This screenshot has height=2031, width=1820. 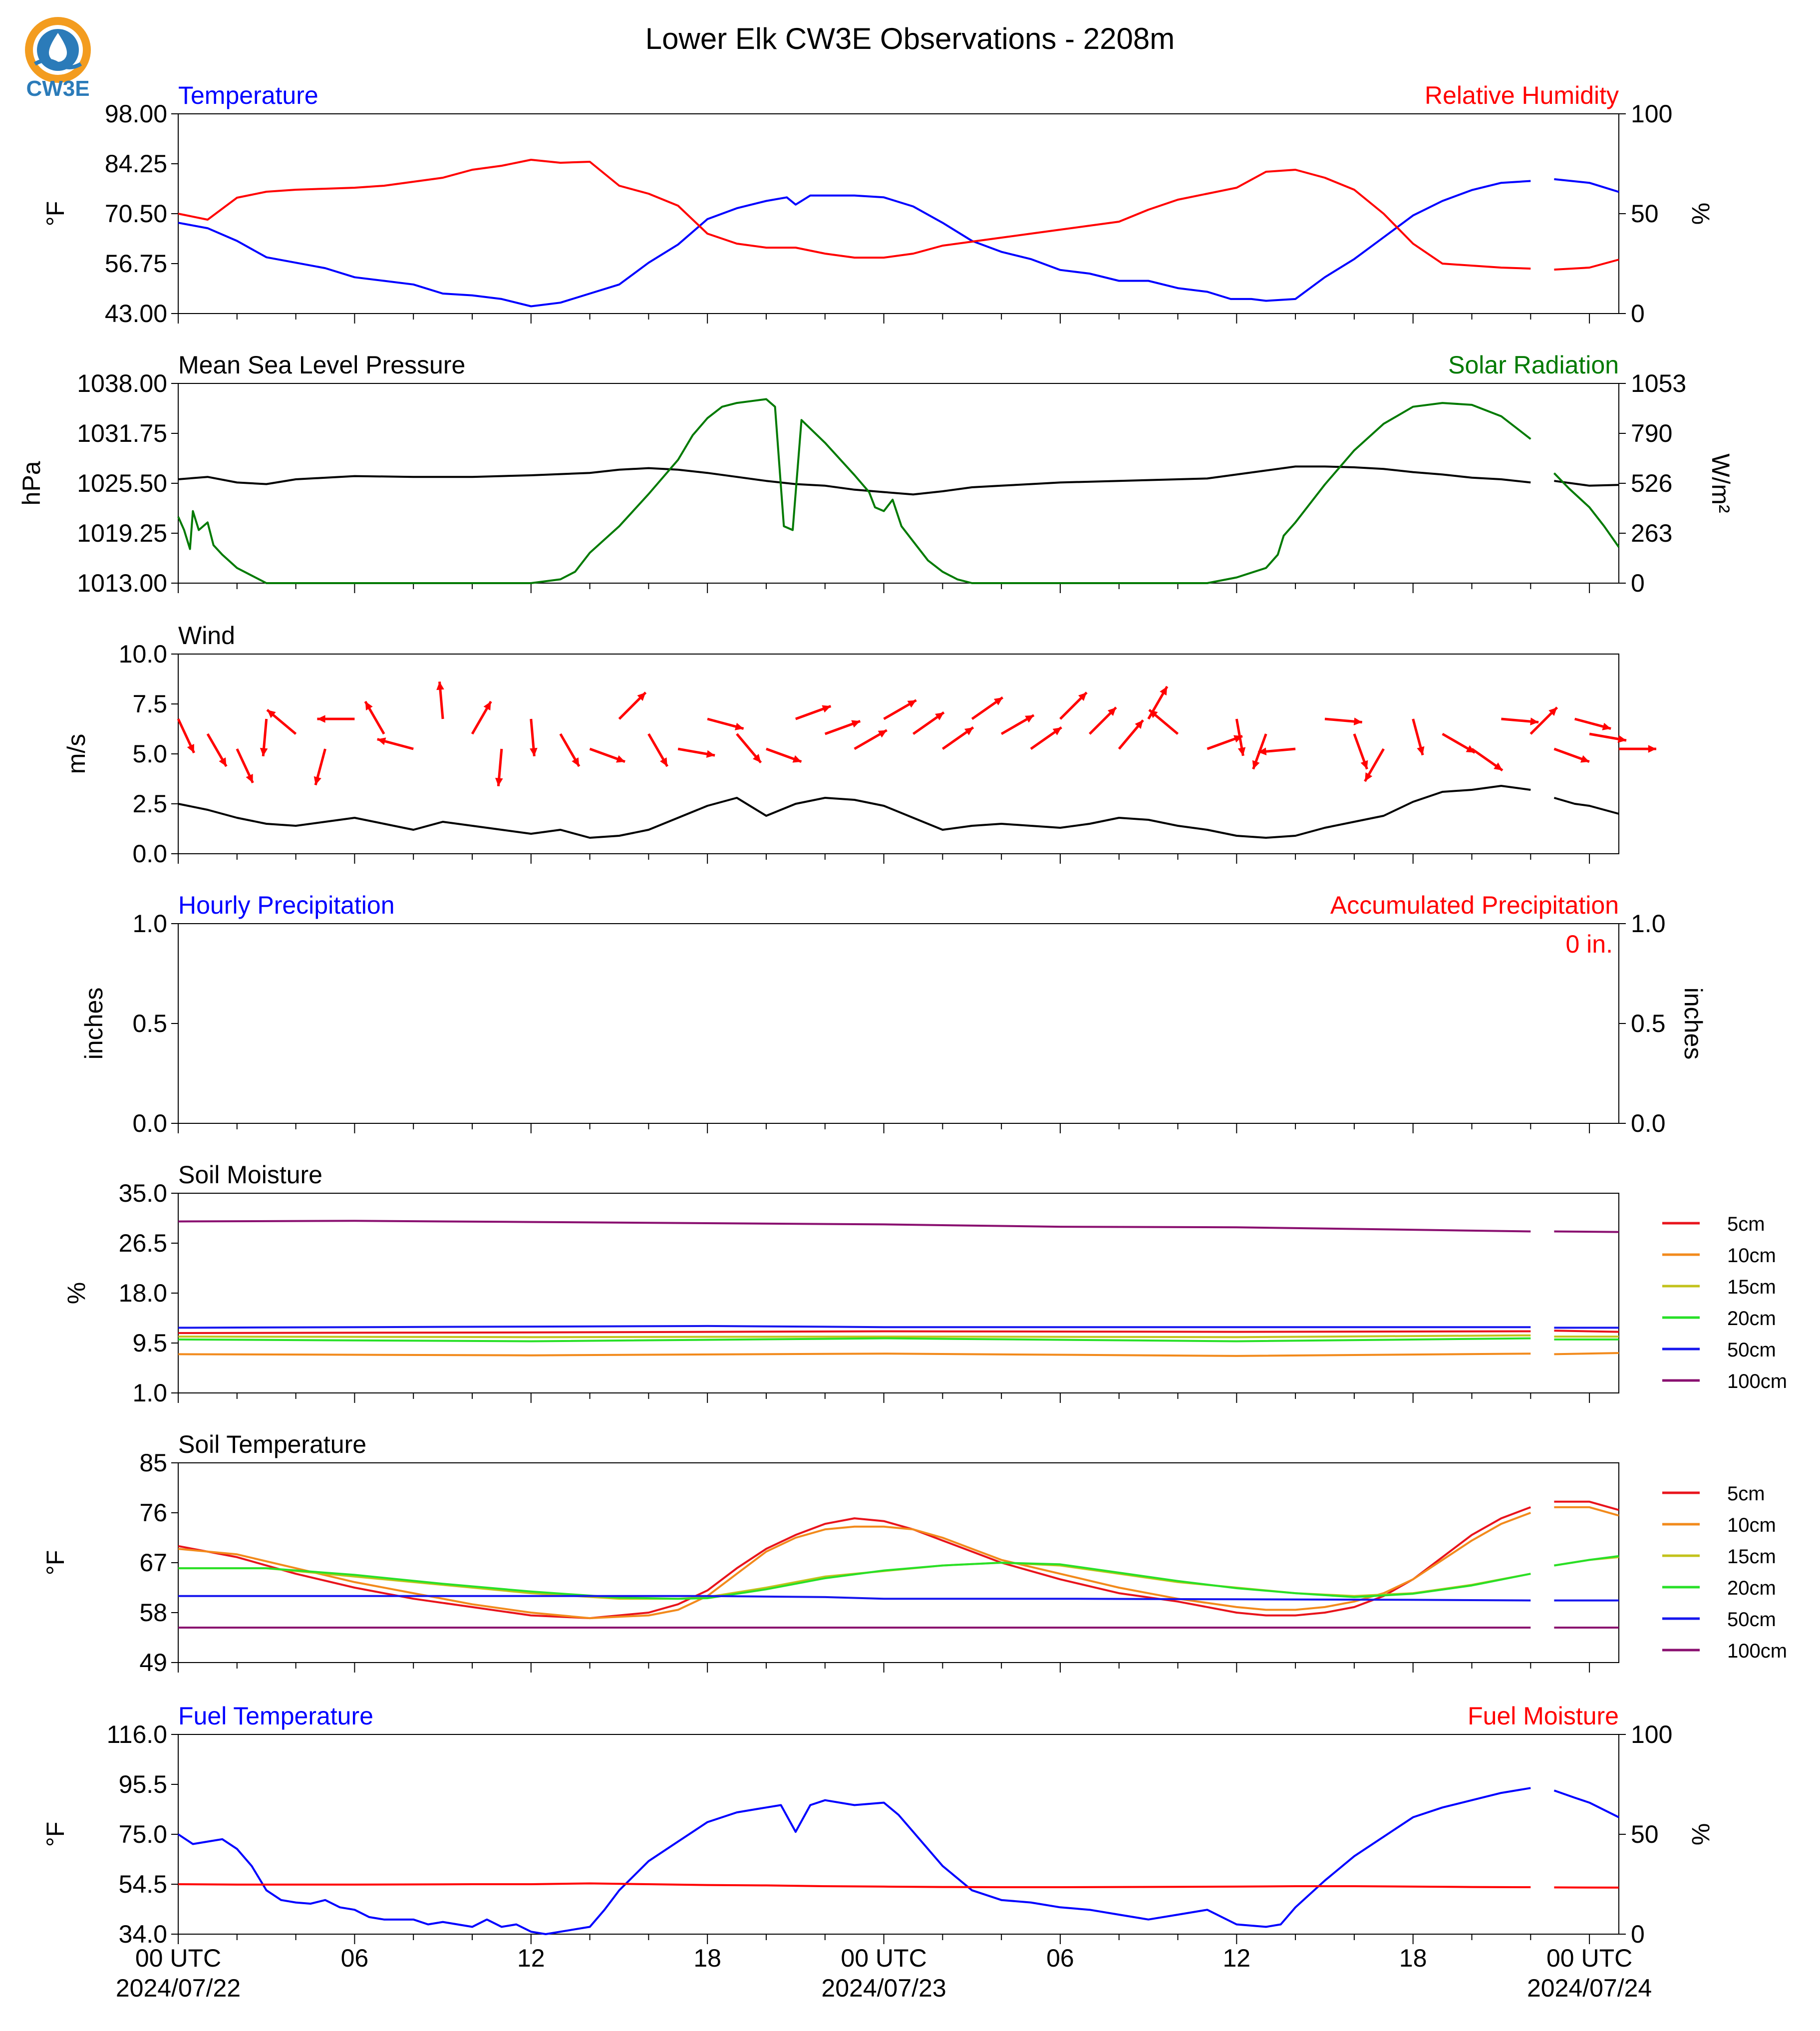 What do you see at coordinates (321, 365) in the screenshot?
I see `panel-left-title: Mean Sea Level Pressure` at bounding box center [321, 365].